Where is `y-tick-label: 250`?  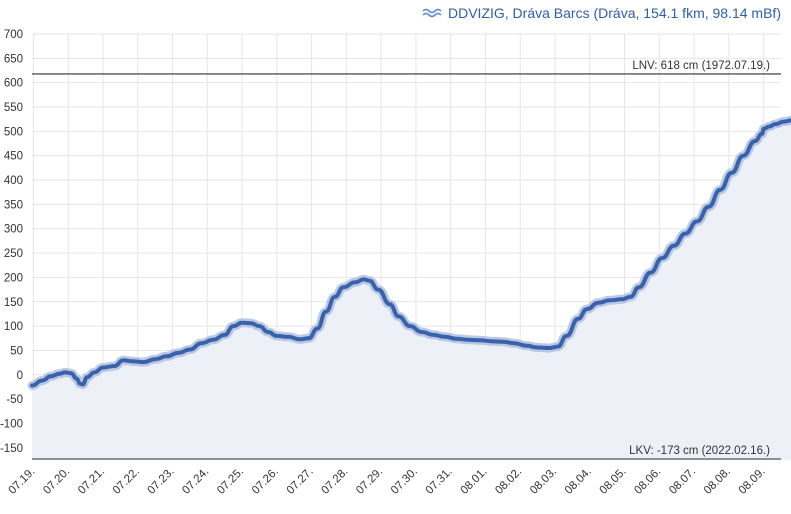 y-tick-label: 250 is located at coordinates (13, 254).